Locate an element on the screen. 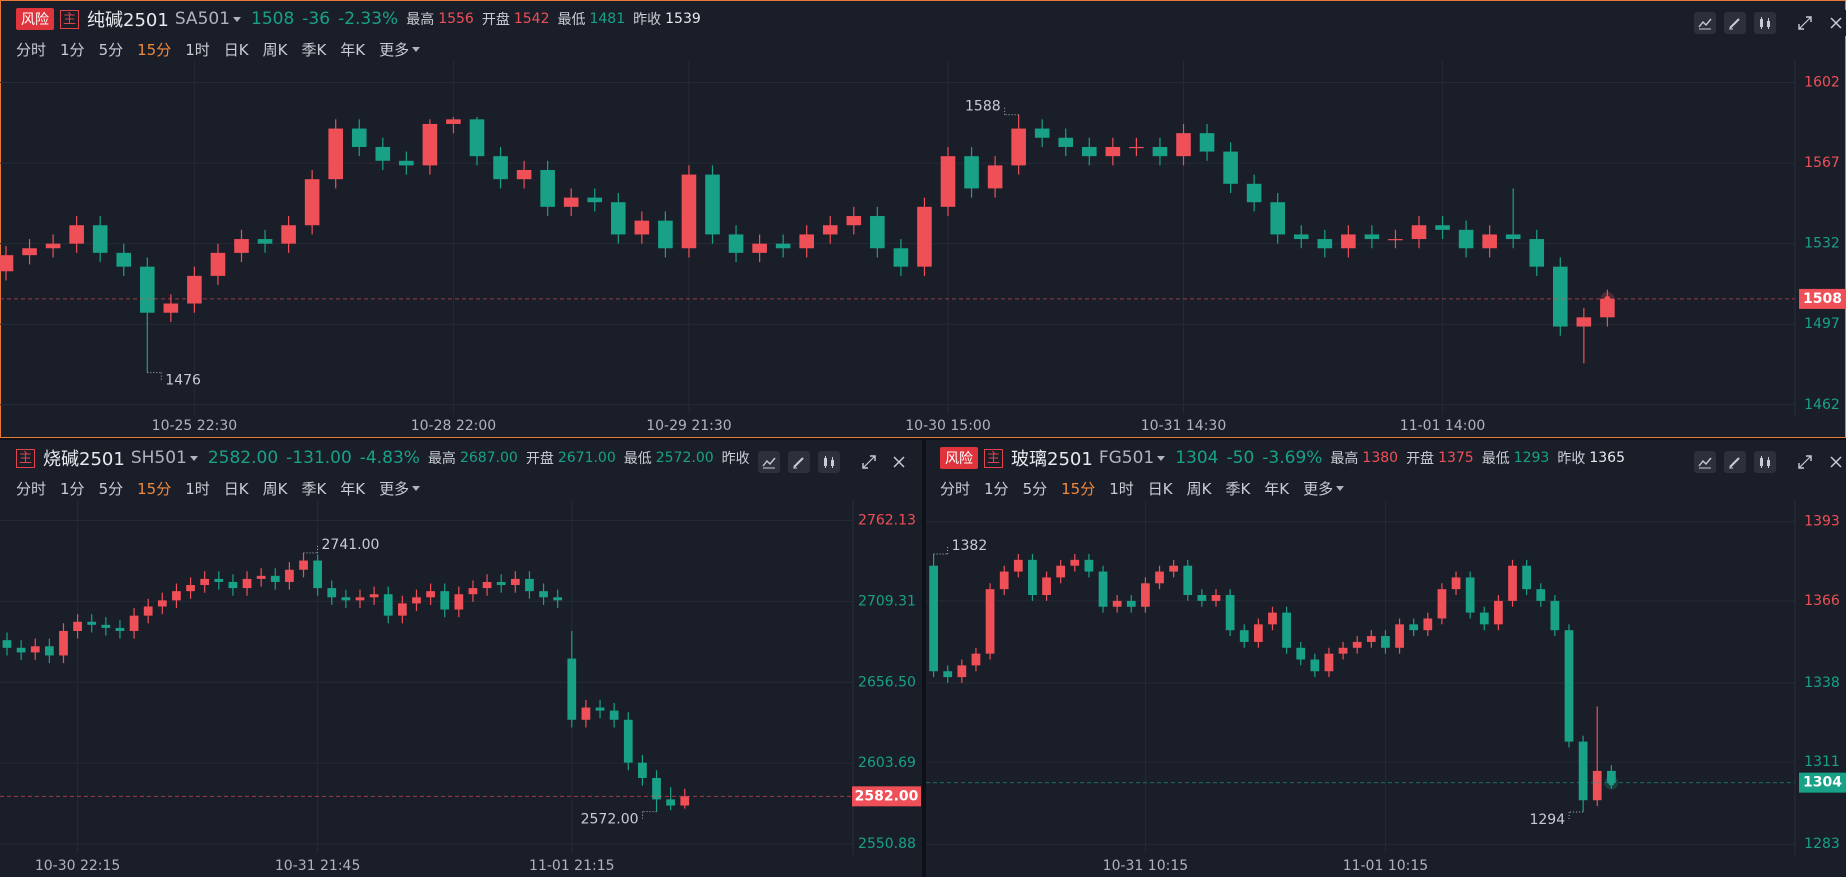  x-tick-label: 11-01 21:15 is located at coordinates (571, 866).